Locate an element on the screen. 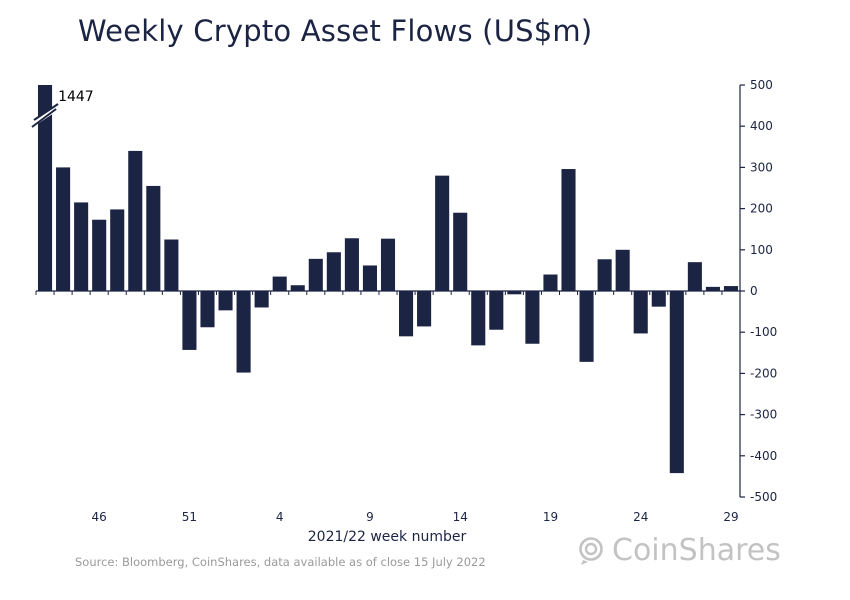 The height and width of the screenshot is (600, 850). y-tick-label: -500 is located at coordinates (763, 497).